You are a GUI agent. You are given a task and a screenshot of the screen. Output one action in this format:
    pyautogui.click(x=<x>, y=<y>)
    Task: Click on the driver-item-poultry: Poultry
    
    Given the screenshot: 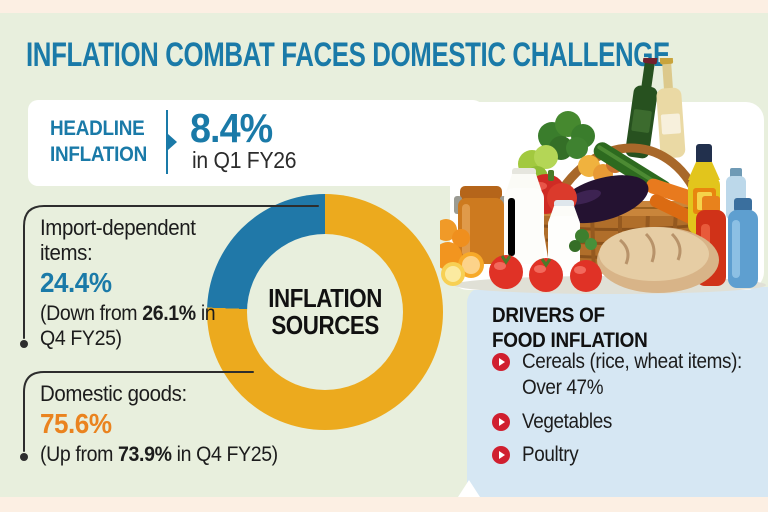 What is the action you would take?
    pyautogui.click(x=538, y=455)
    